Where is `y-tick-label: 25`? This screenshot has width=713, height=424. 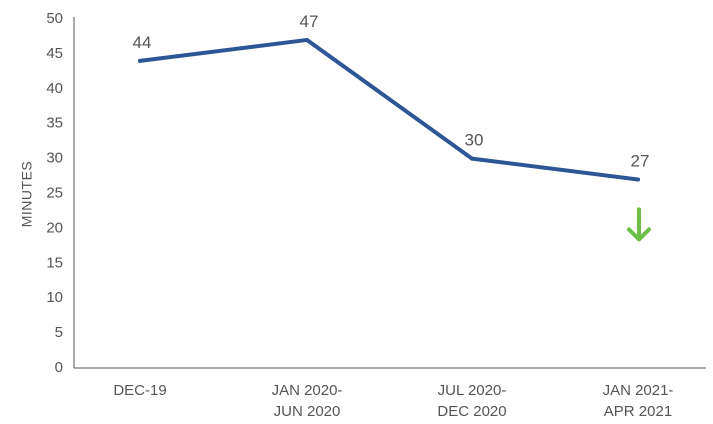 y-tick-label: 25 is located at coordinates (54, 192).